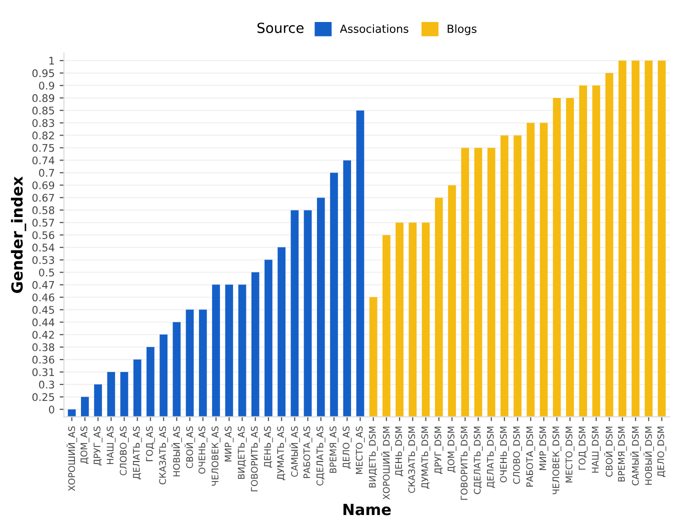 This screenshot has height=531, width=673. What do you see at coordinates (190, 447) in the screenshot?
I see `x-tick-label: СВОЙ_AS` at bounding box center [190, 447].